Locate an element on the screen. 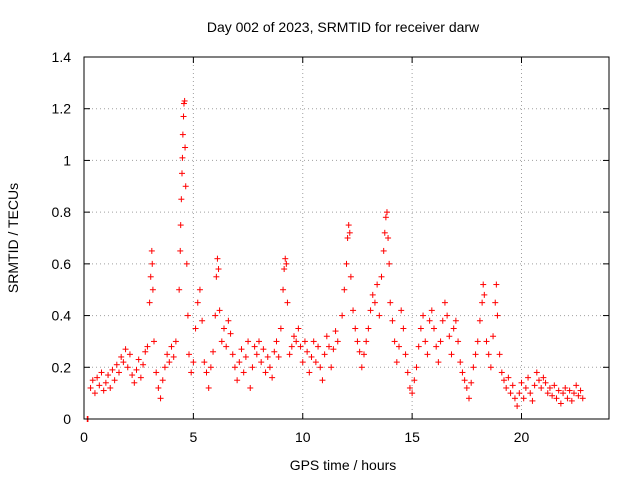 Image resolution: width=640 pixels, height=480 pixels. y-tick-label: 0.8 is located at coordinates (62, 212).